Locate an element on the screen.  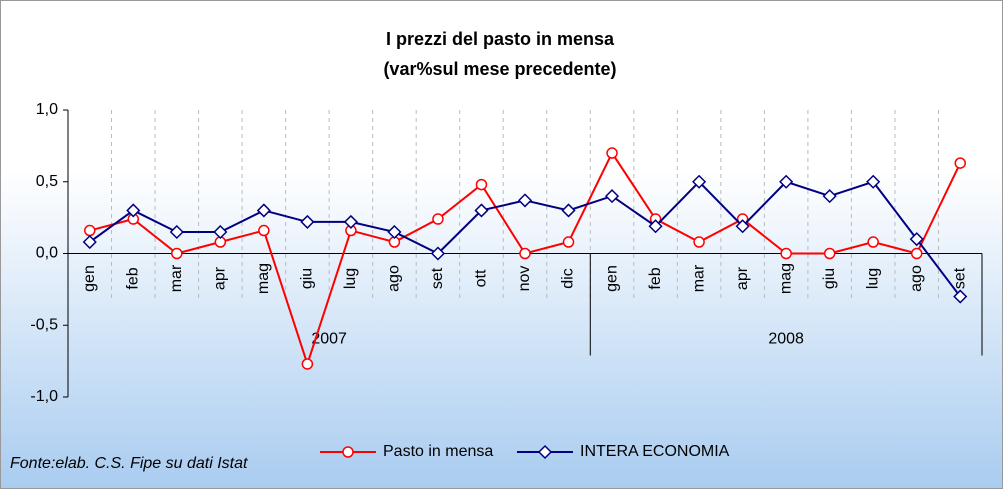
y-tick-label: 0,0 is located at coordinates (47, 253).